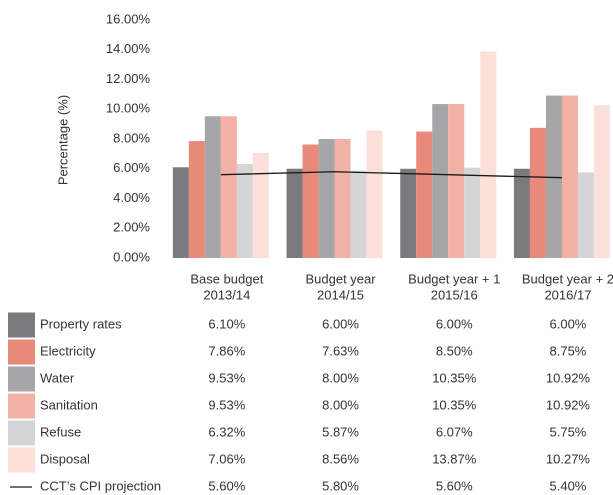 This screenshot has height=495, width=613. What do you see at coordinates (57, 377) in the screenshot?
I see `legend-label: Water` at bounding box center [57, 377].